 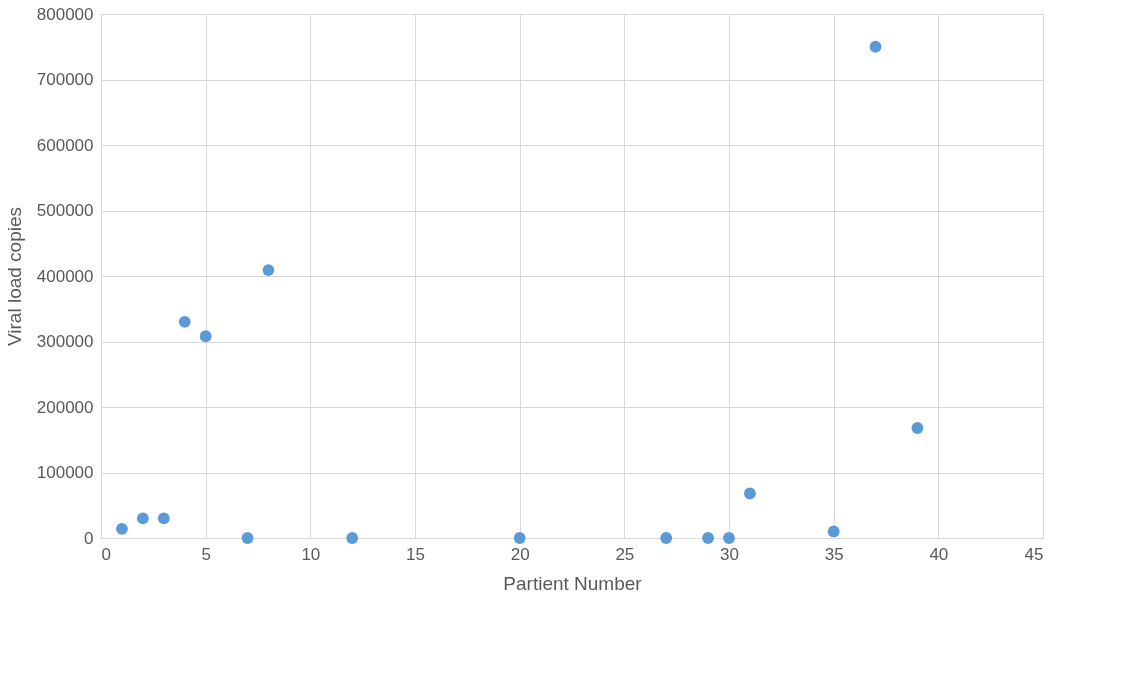 I want to click on x-tick-label: 35, so click(x=834, y=554).